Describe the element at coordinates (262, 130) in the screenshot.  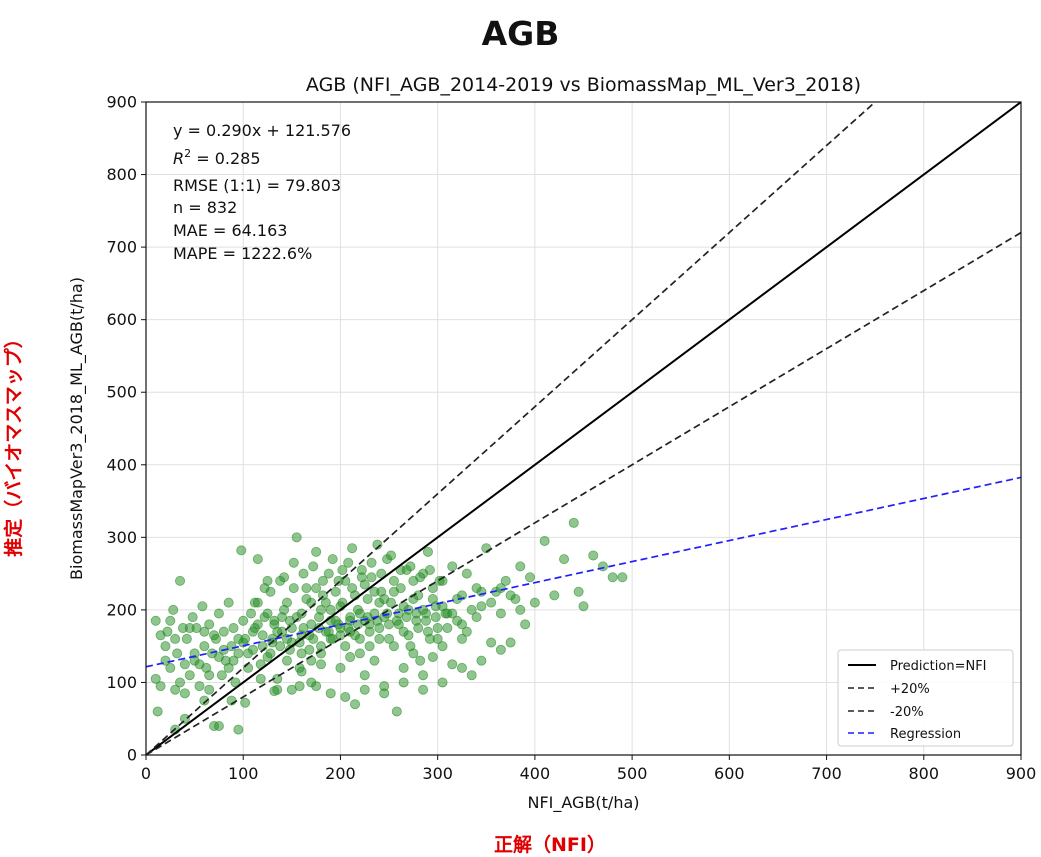
I see `stat-equation: y = 0.290x + 121.576` at that location.